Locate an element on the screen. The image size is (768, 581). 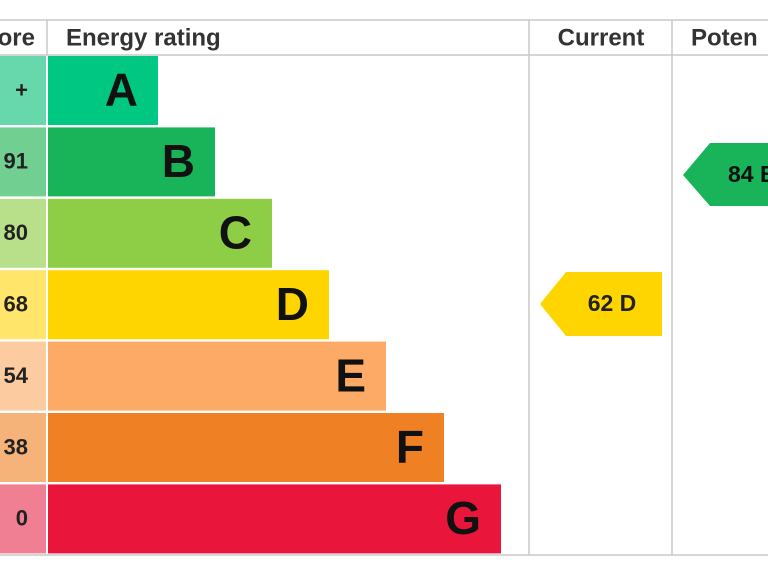
score-header: ore is located at coordinates (17, 37).